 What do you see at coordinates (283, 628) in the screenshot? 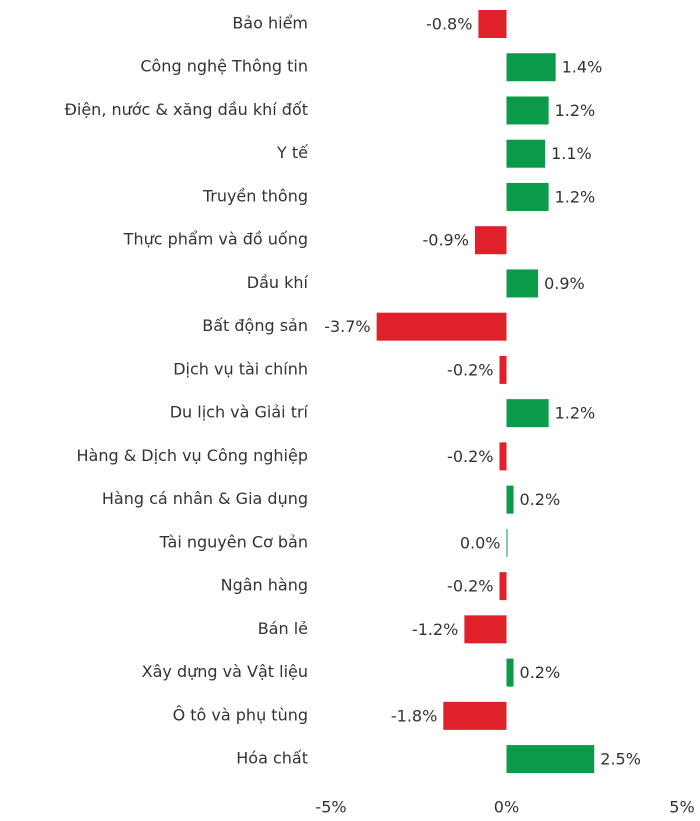
I see `category-label: Bán lẻ` at bounding box center [283, 628].